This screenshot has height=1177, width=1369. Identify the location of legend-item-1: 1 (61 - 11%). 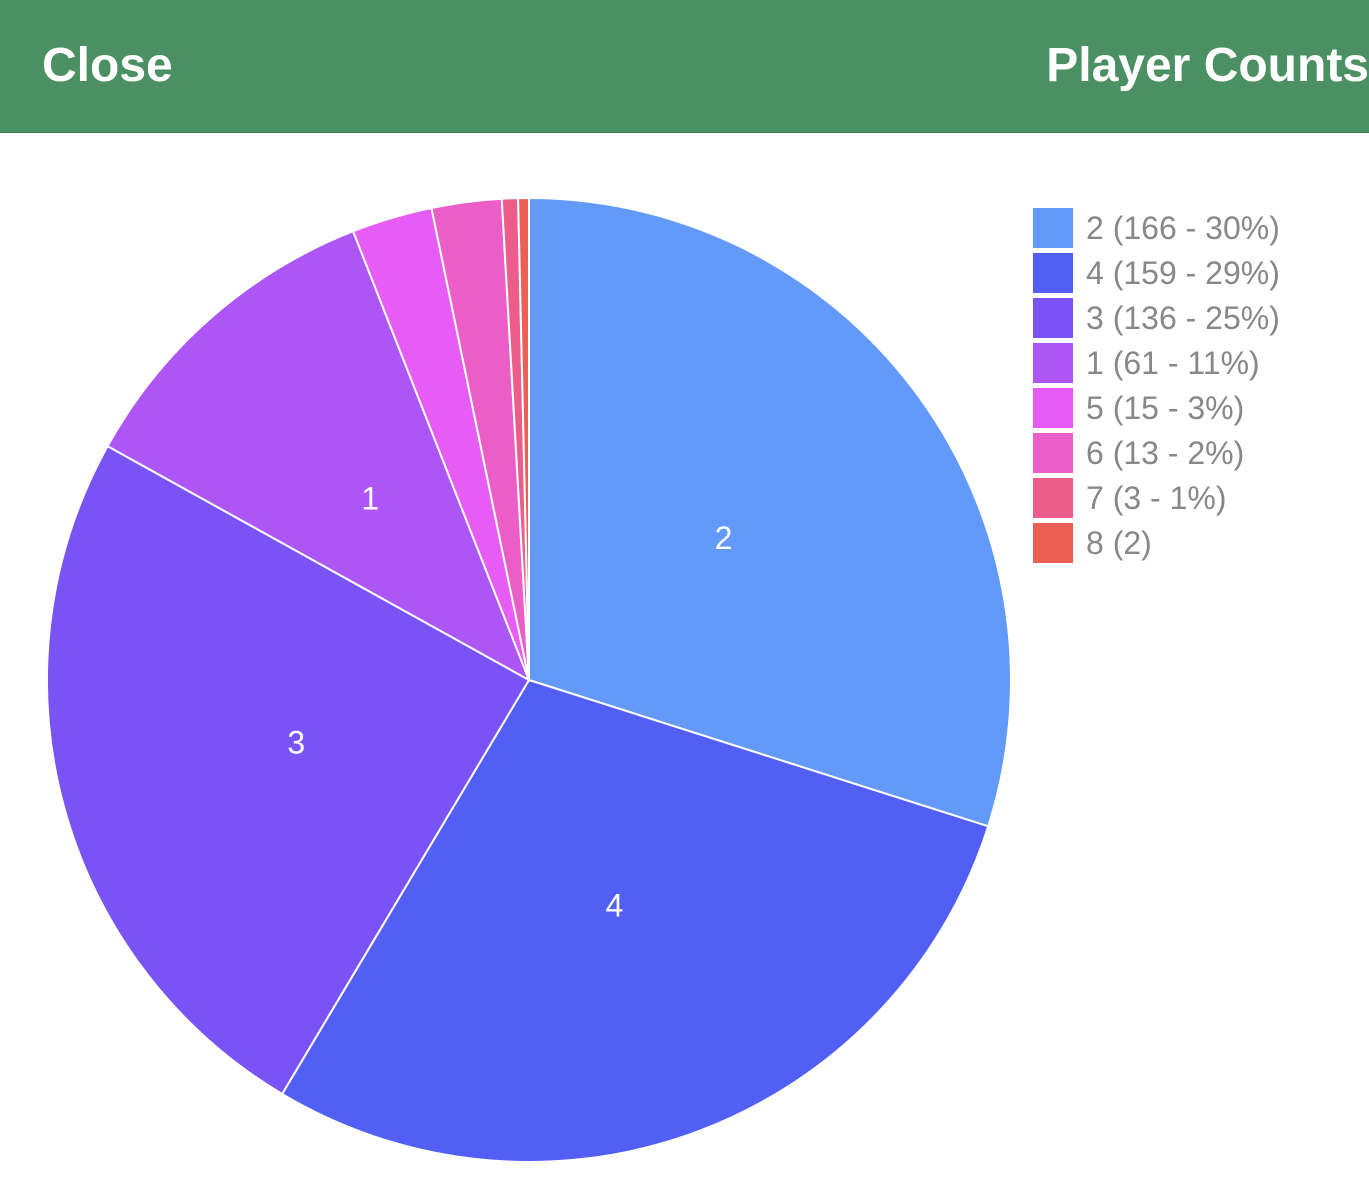
(1156, 362).